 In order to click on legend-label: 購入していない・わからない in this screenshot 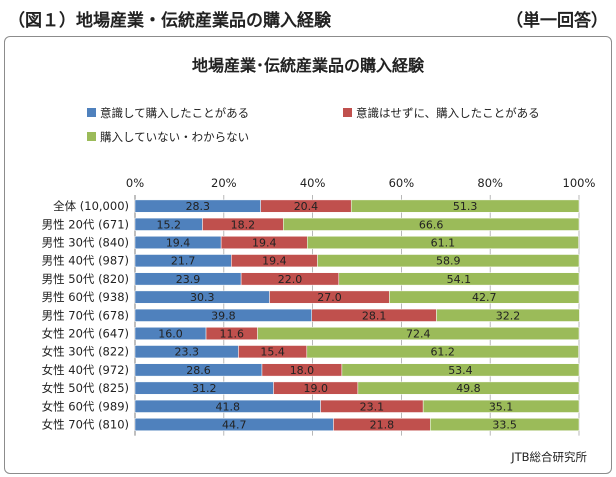, I will do `click(174, 137)`.